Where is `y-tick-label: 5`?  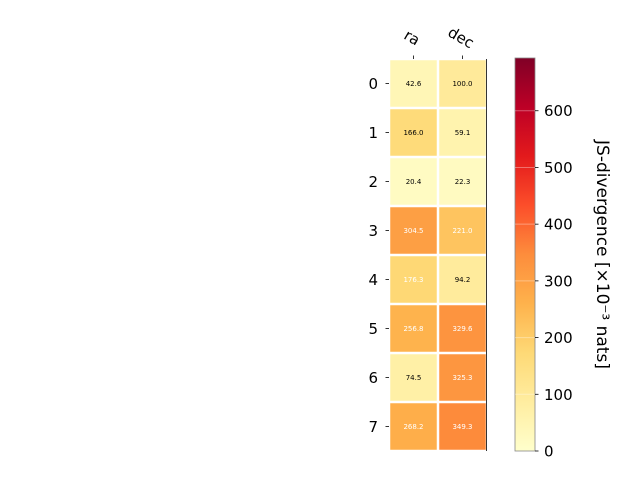 y-tick-label: 5 is located at coordinates (373, 329).